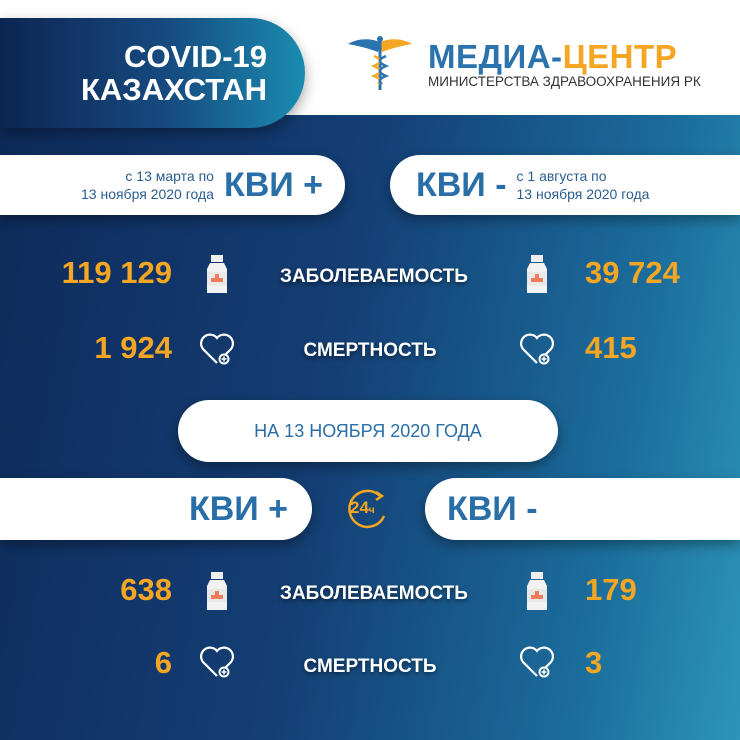  What do you see at coordinates (582, 509) in the screenshot?
I see `daily-negative-pill: КВИ -` at bounding box center [582, 509].